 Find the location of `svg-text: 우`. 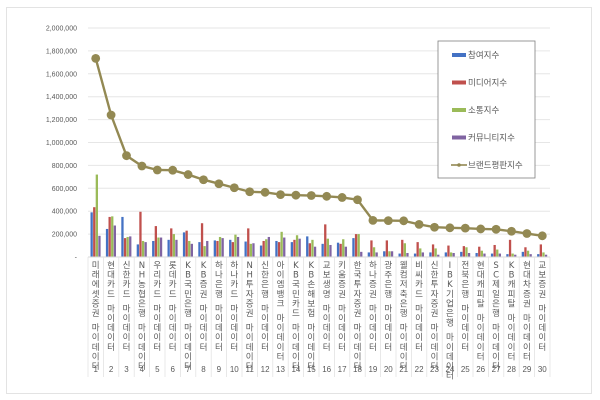

svg-text: 우 is located at coordinates (157, 266).